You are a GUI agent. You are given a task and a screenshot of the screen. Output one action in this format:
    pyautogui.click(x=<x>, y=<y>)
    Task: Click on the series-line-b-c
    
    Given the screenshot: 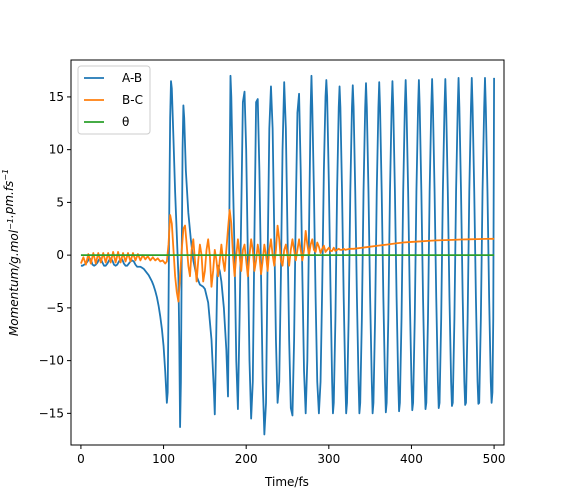 What is the action you would take?
    pyautogui.click(x=287, y=255)
    